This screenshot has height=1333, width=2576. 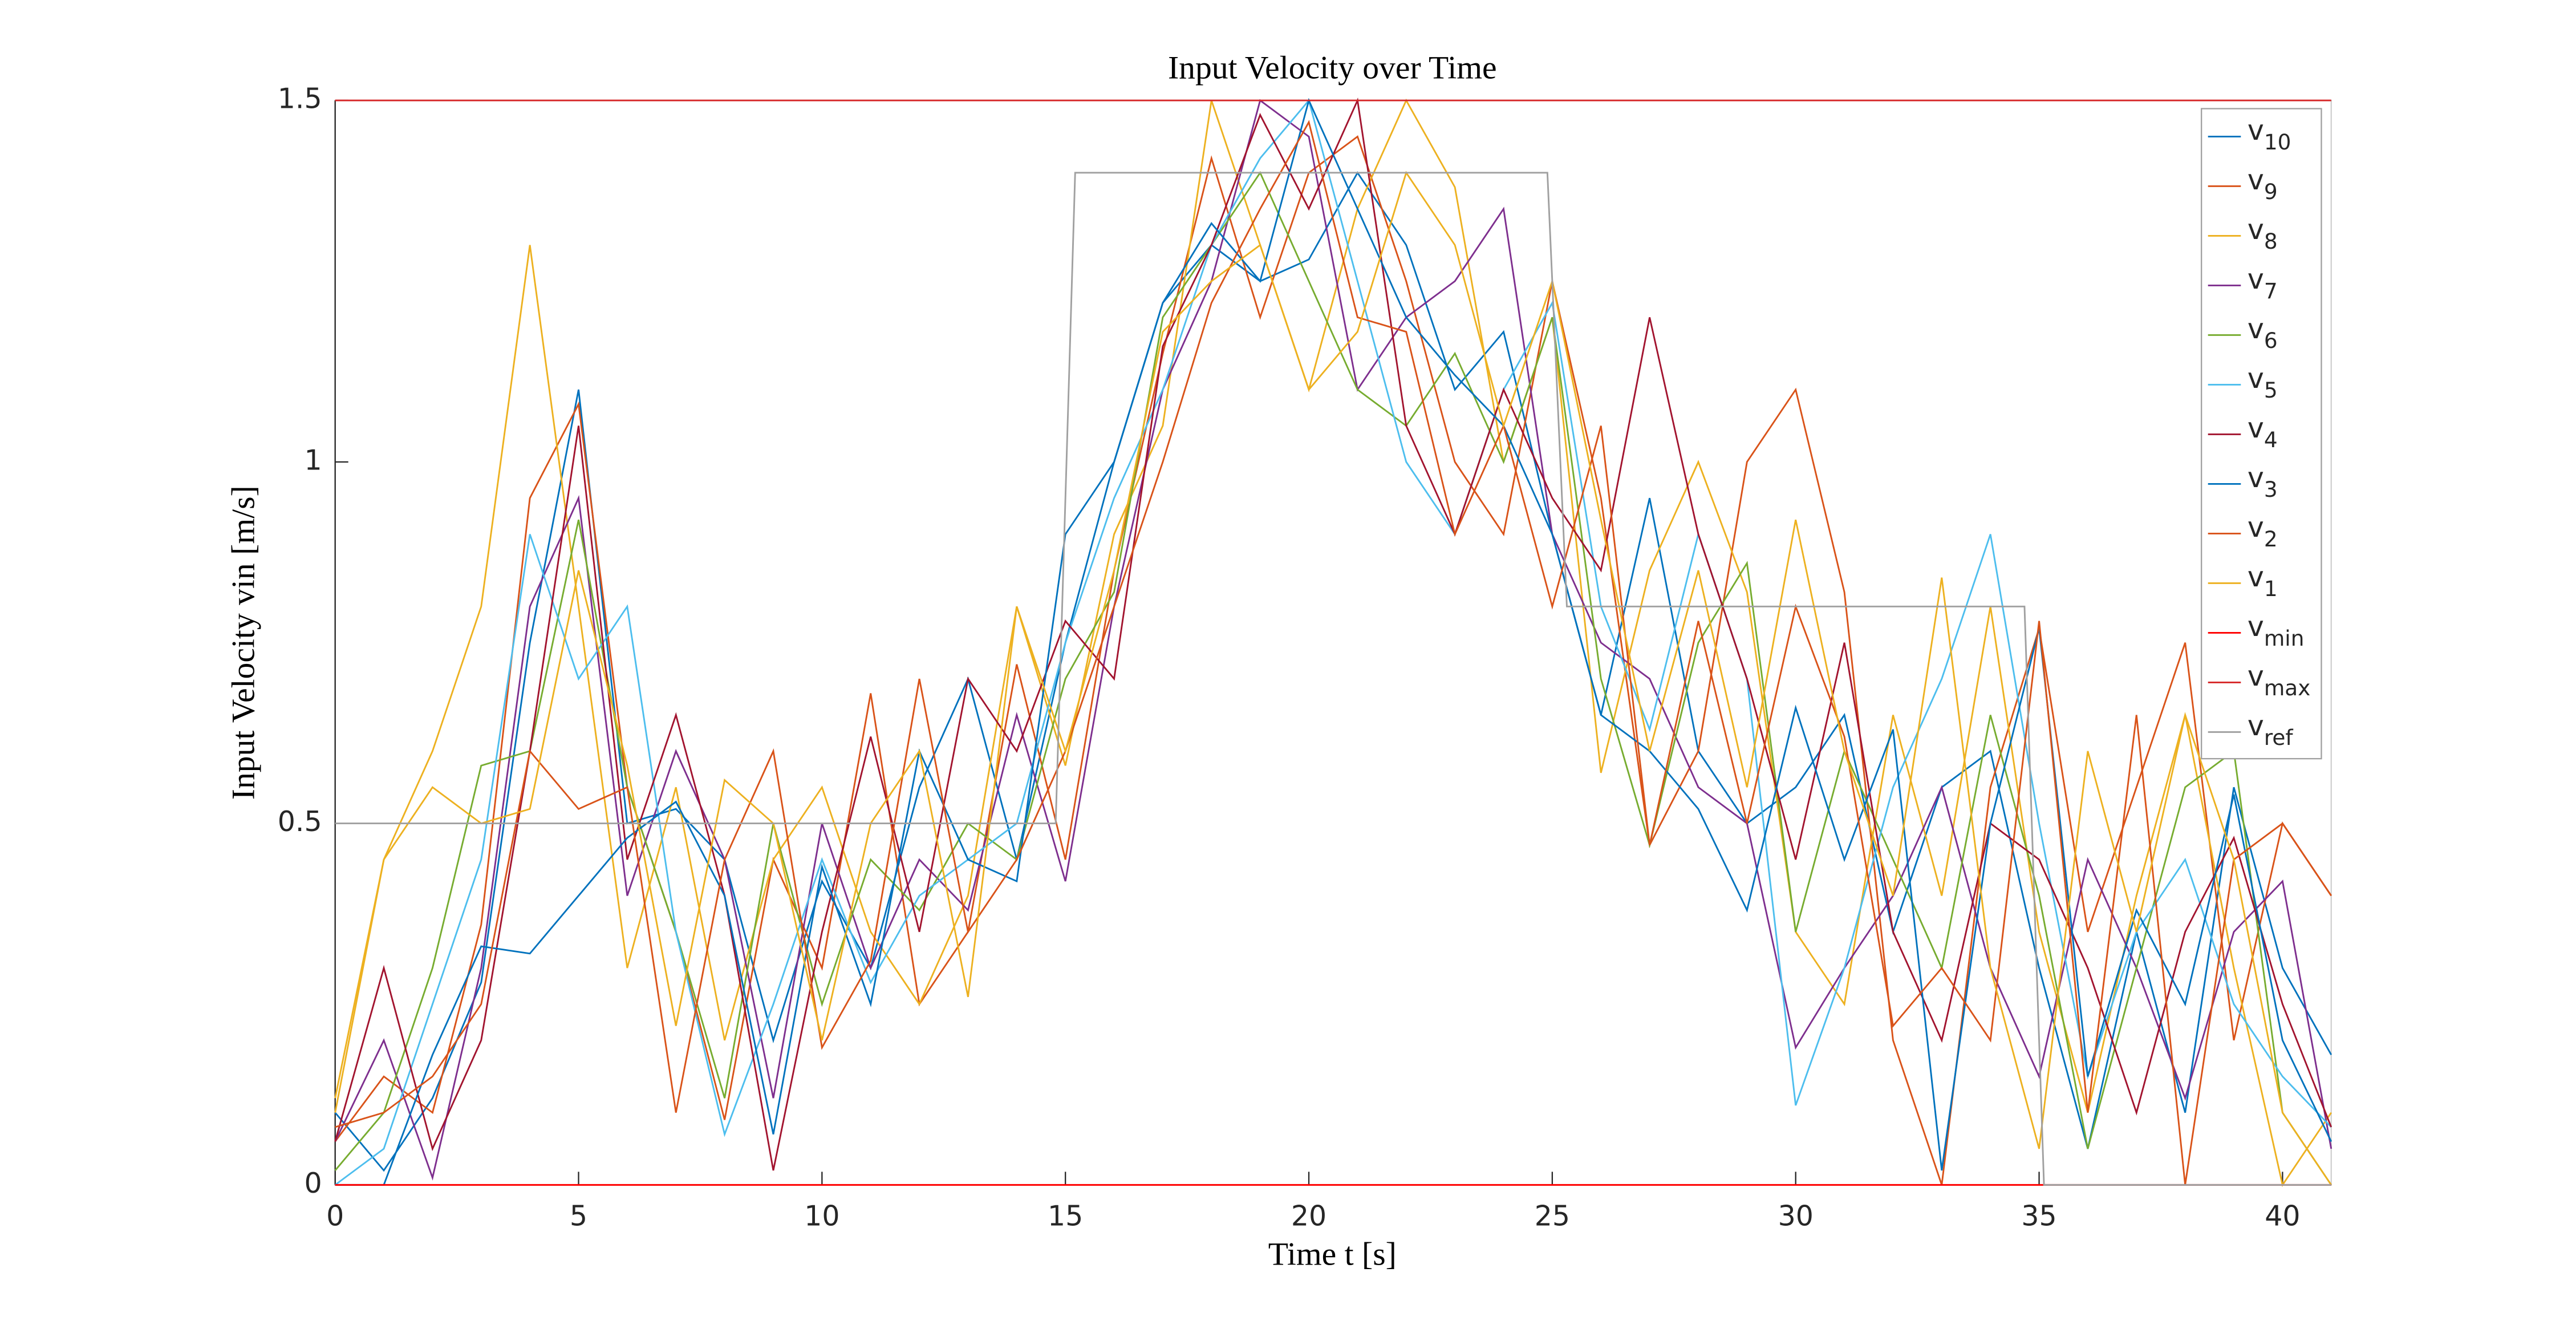 What do you see at coordinates (1065, 1216) in the screenshot?
I see `x-tick-label: 15` at bounding box center [1065, 1216].